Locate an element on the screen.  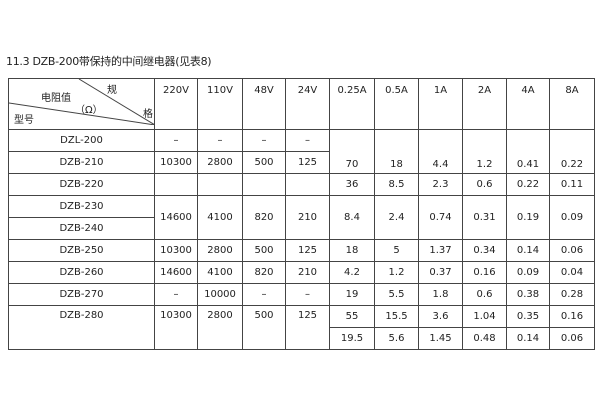
table-row: DZL-200– – – –70 18 4.4 1.2 0.41 0.22 is located at coordinates (301, 151).